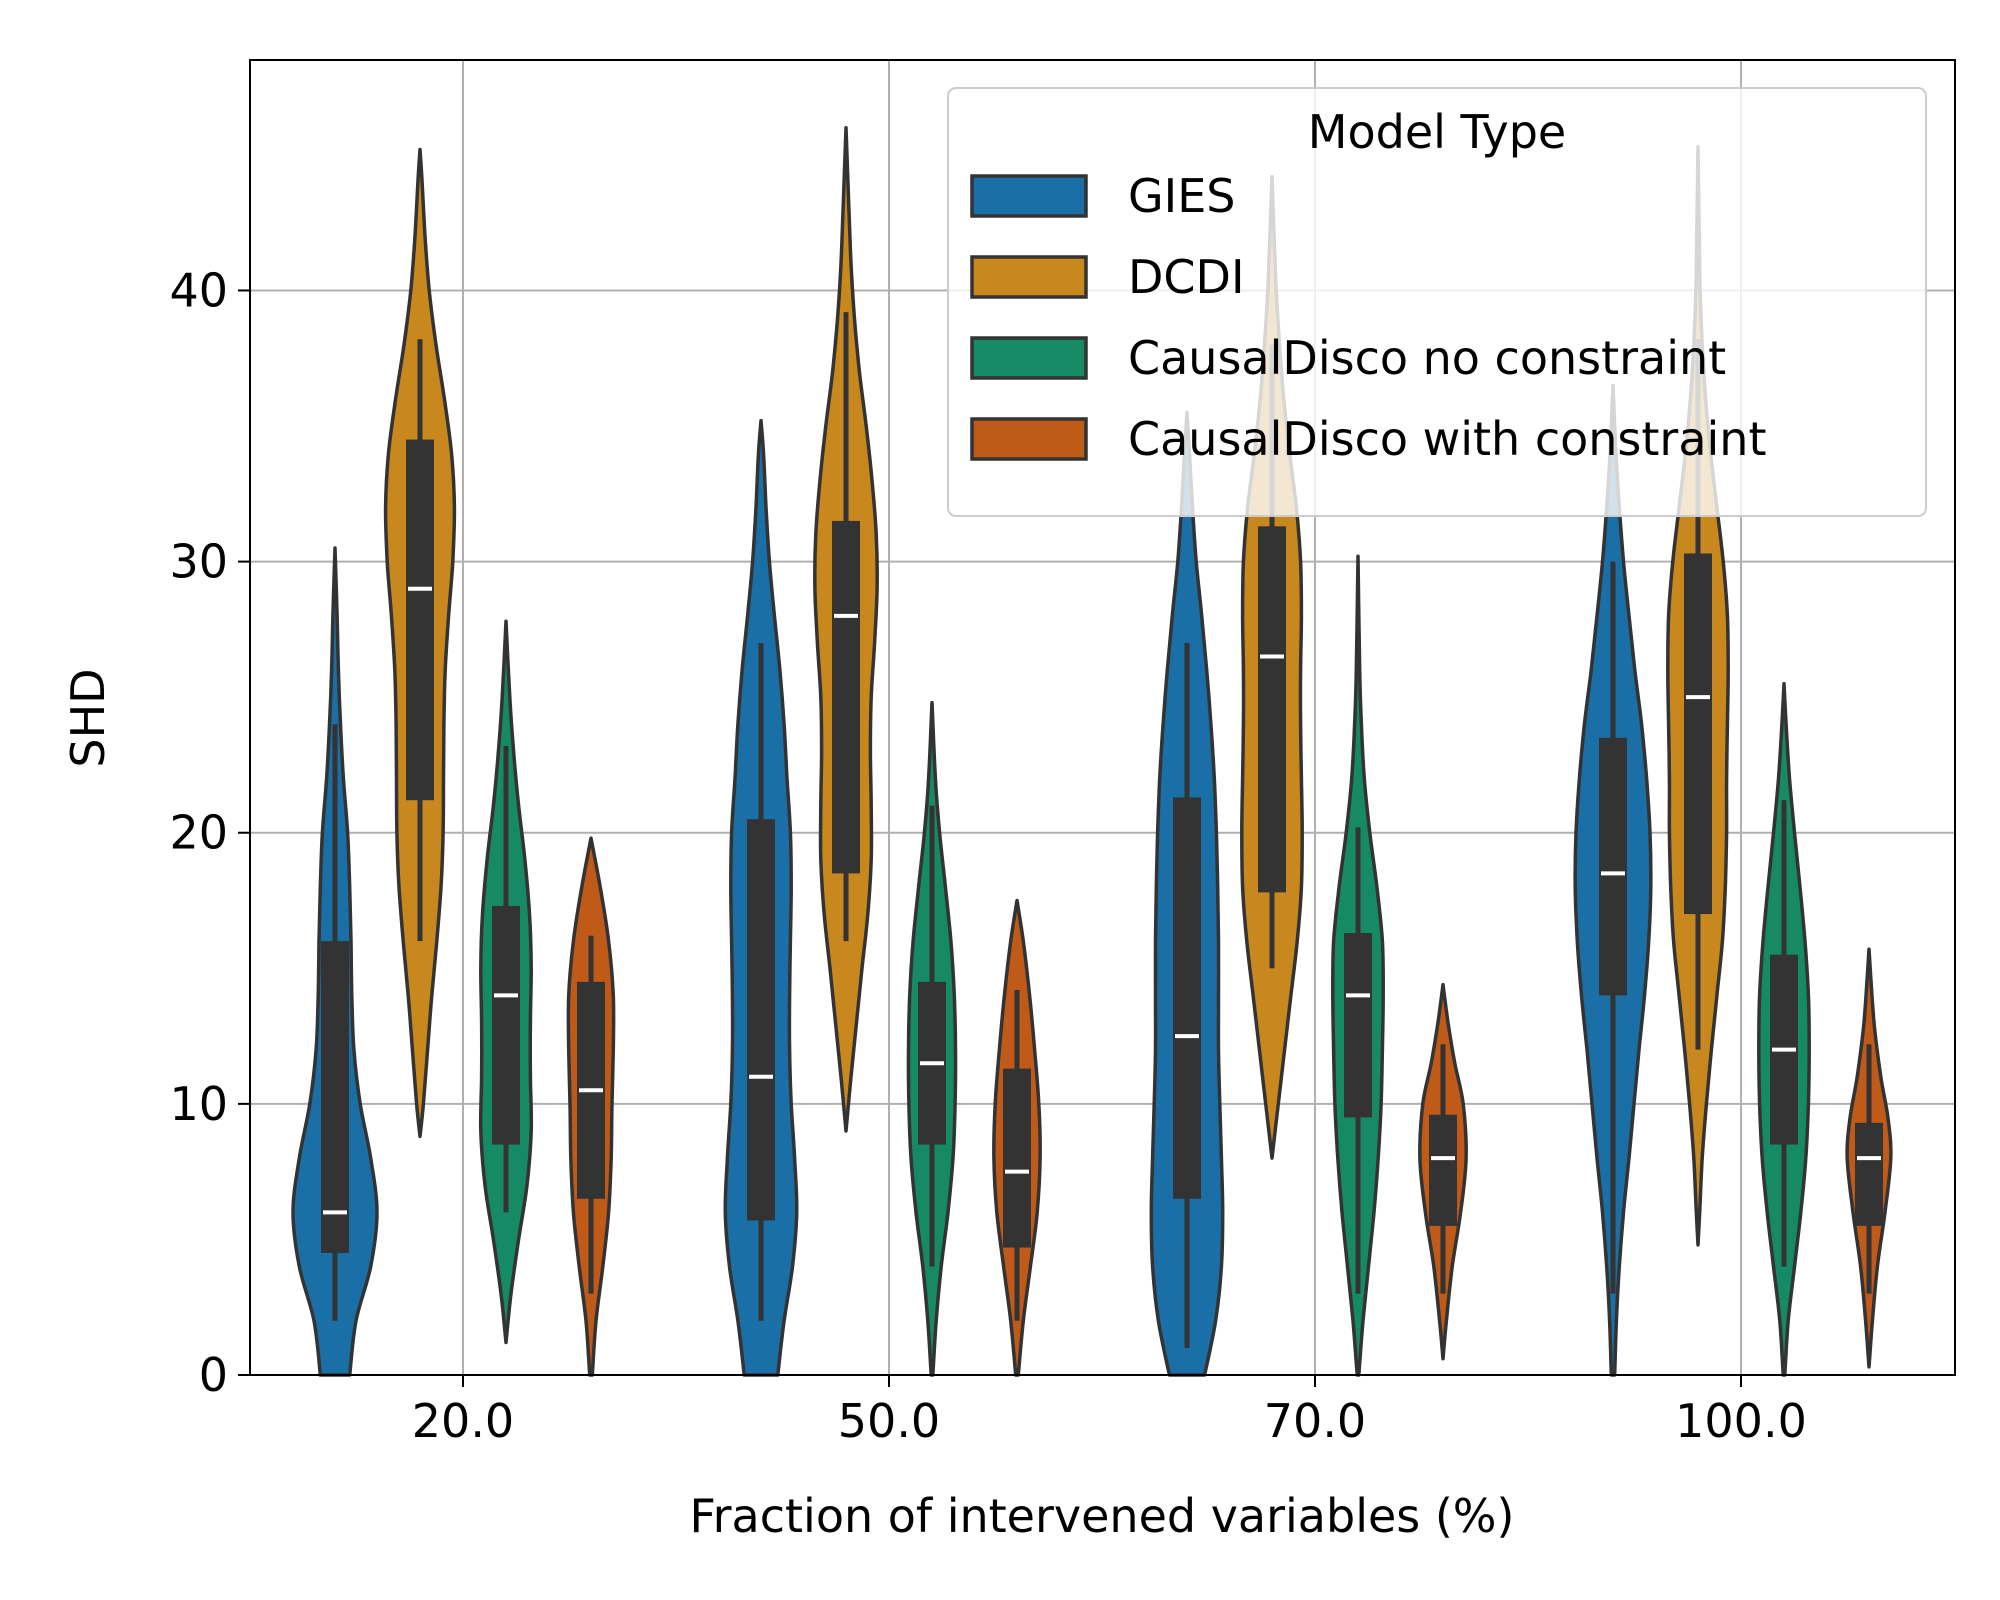  I want to click on legend-entry-label: CausalDisco no constraint, so click(1427, 358).